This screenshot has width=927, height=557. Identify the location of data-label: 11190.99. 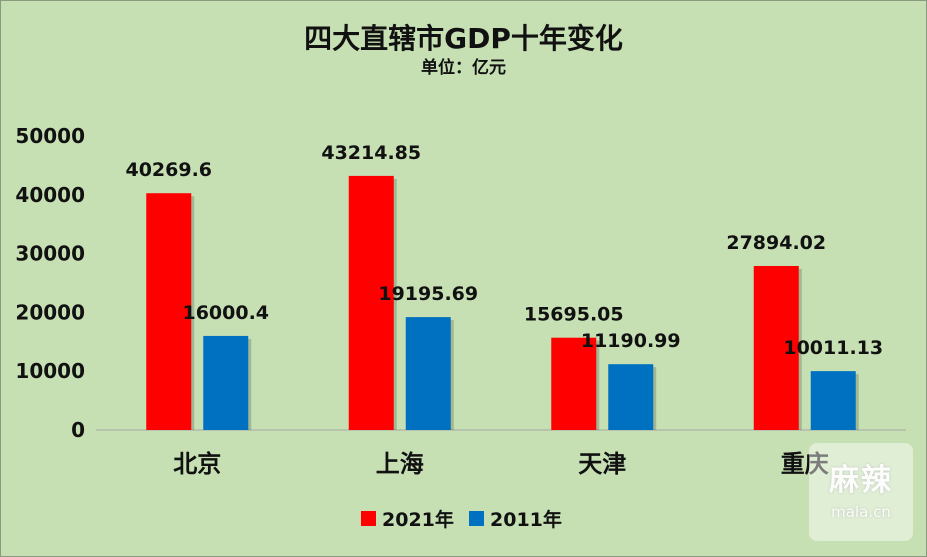
(631, 341).